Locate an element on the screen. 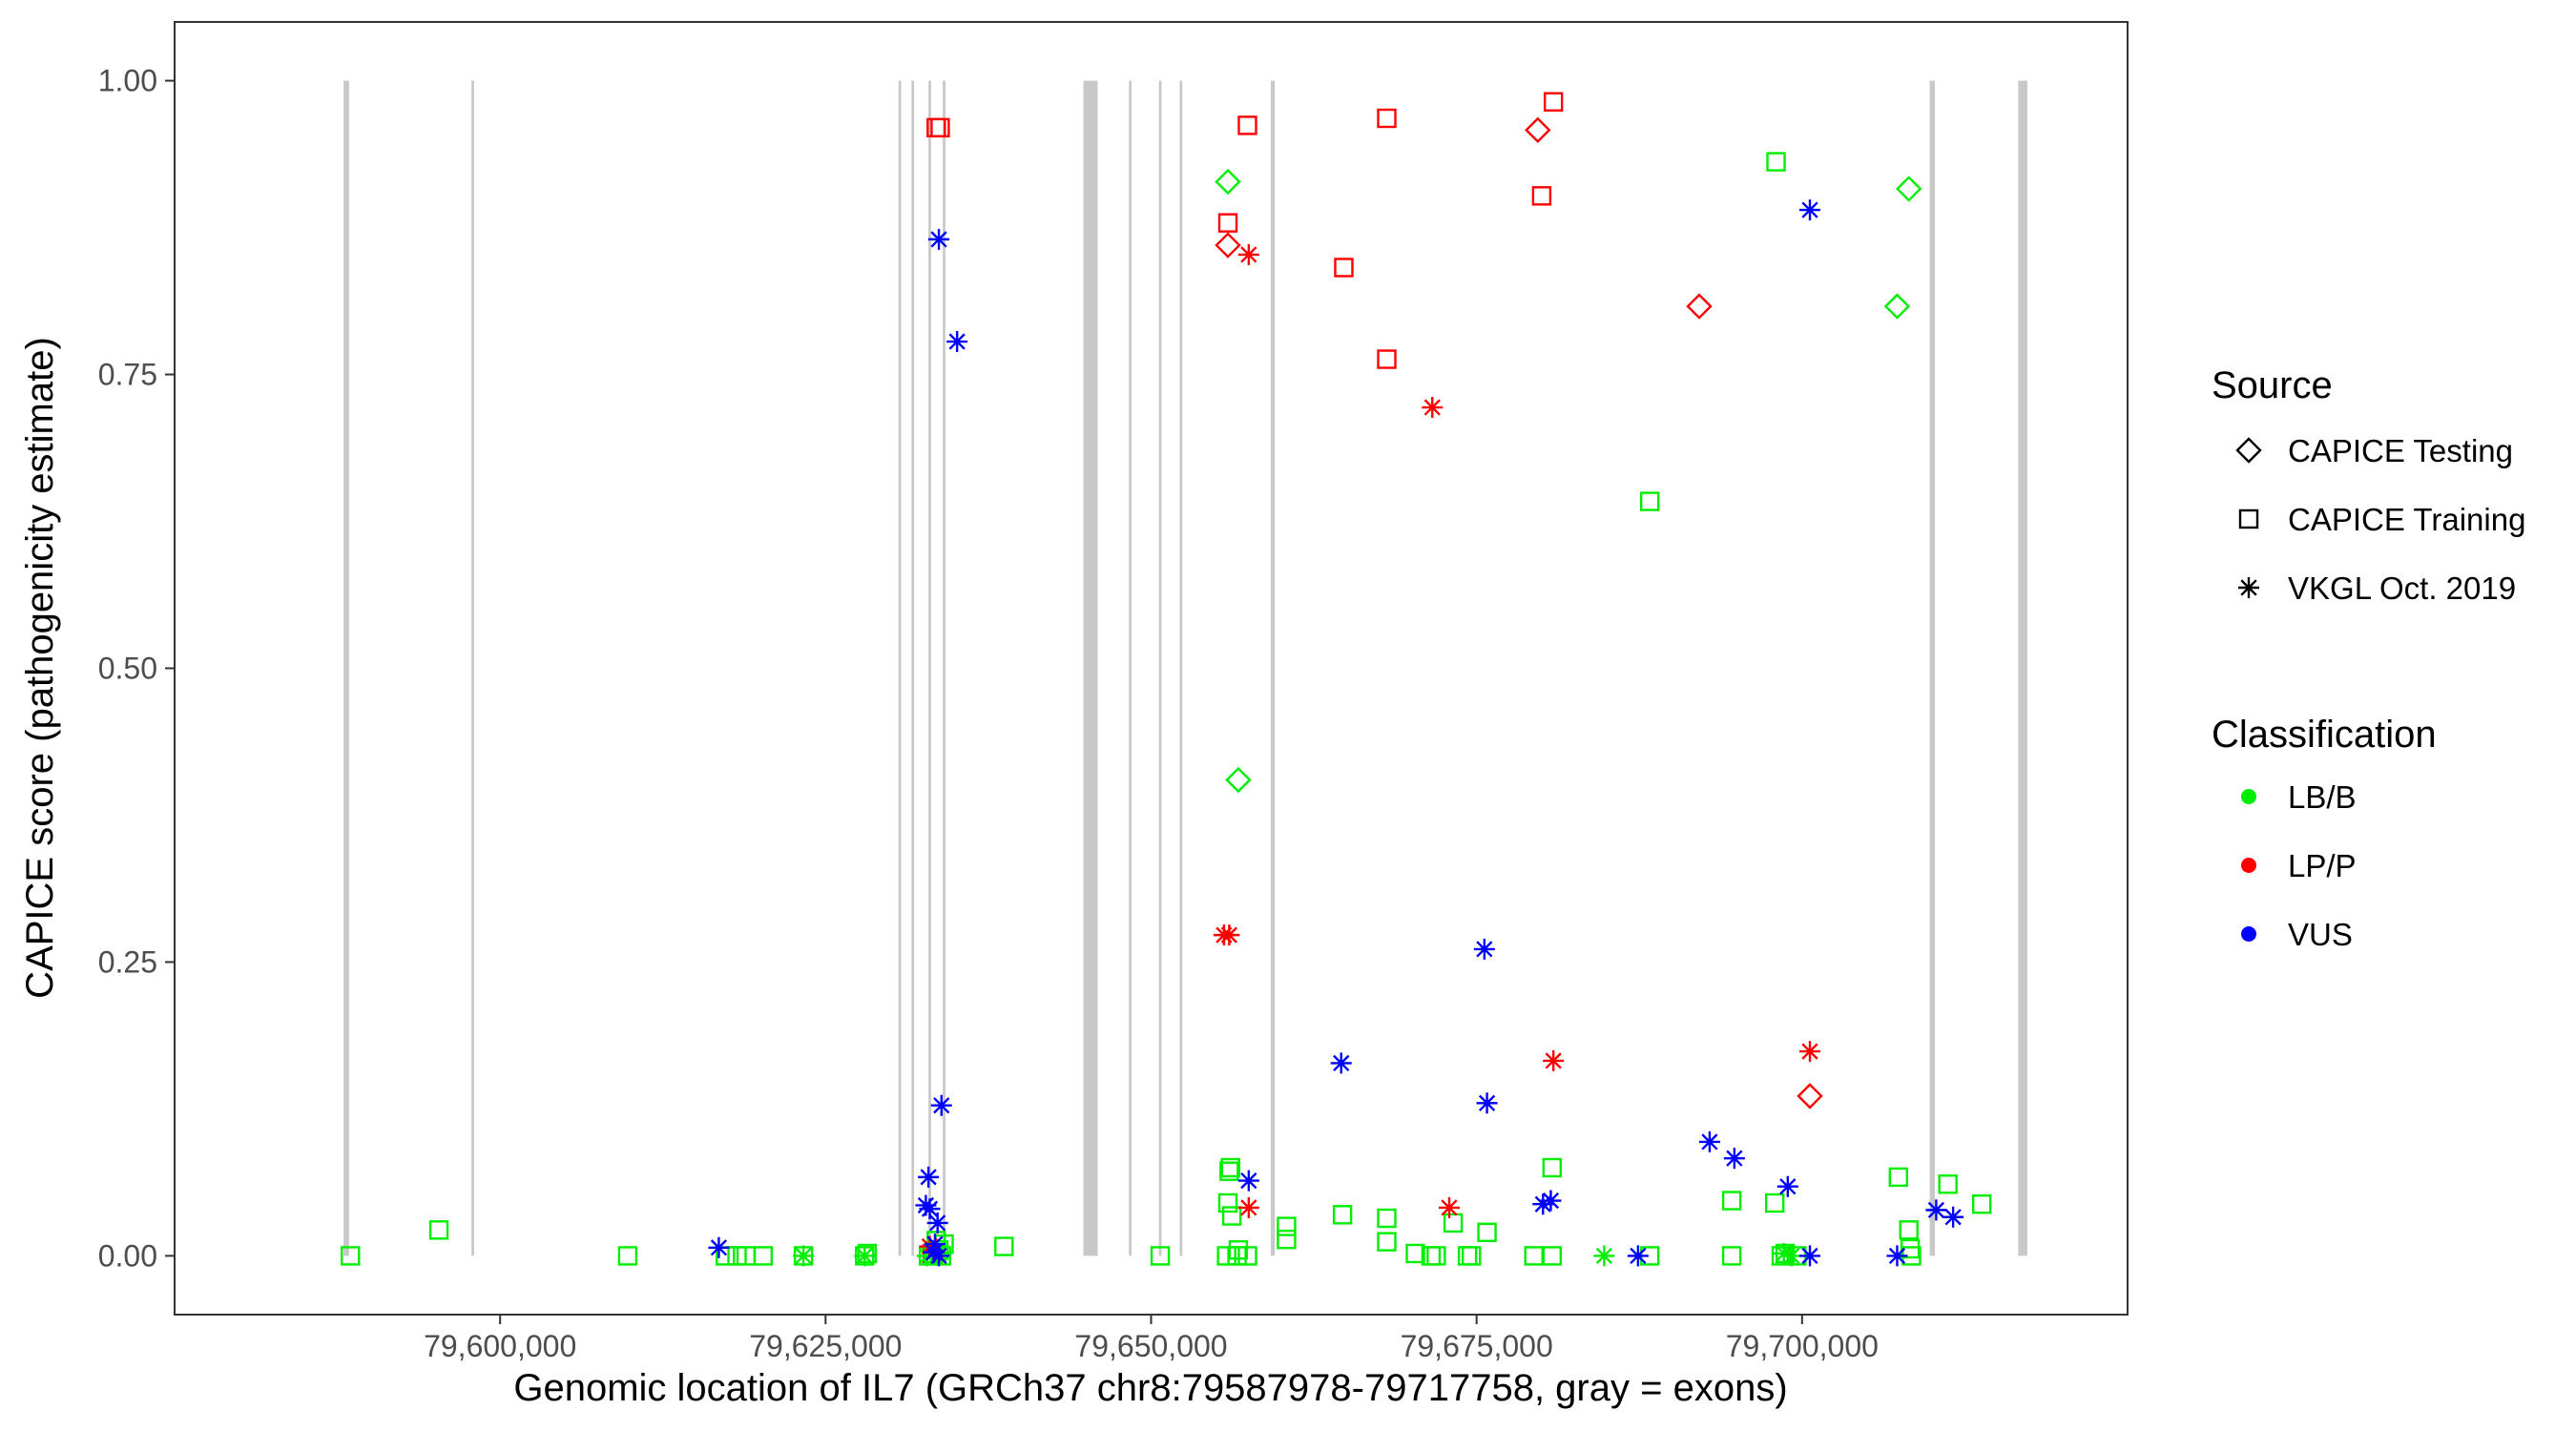 The width and height of the screenshot is (2576, 1431). y-tick-label: 0.50 is located at coordinates (127, 669).